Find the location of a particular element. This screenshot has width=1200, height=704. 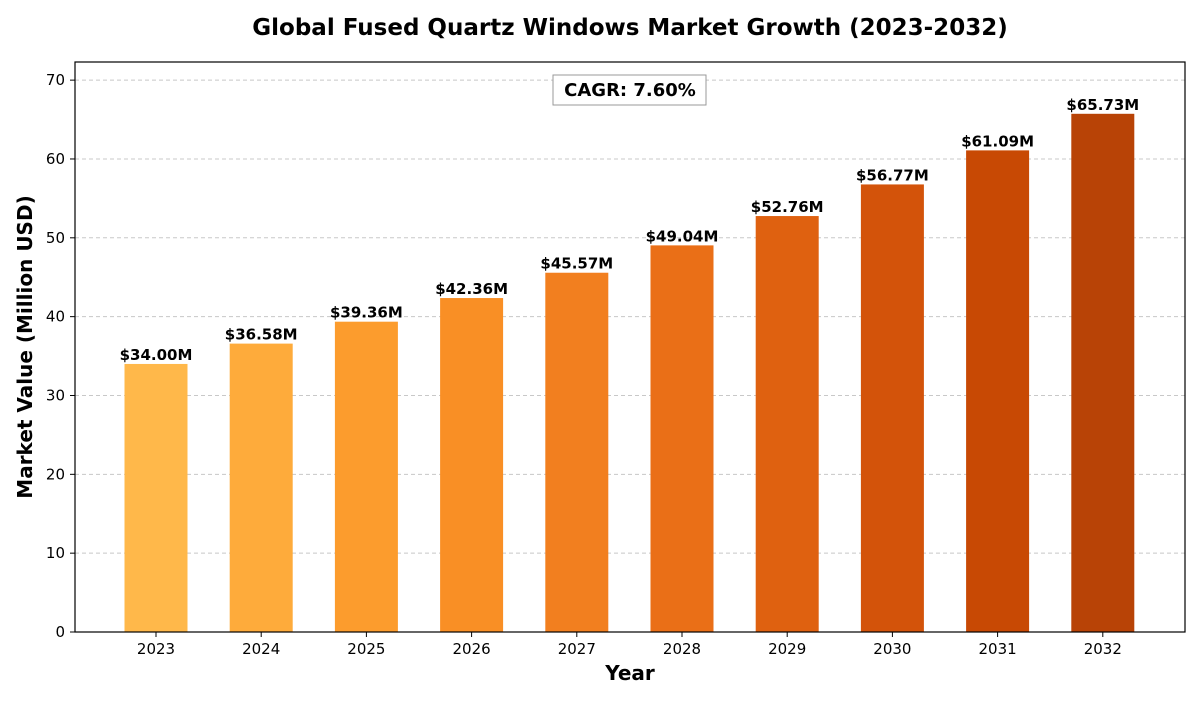

x-tick-label-2032: 2032 is located at coordinates (1103, 649).